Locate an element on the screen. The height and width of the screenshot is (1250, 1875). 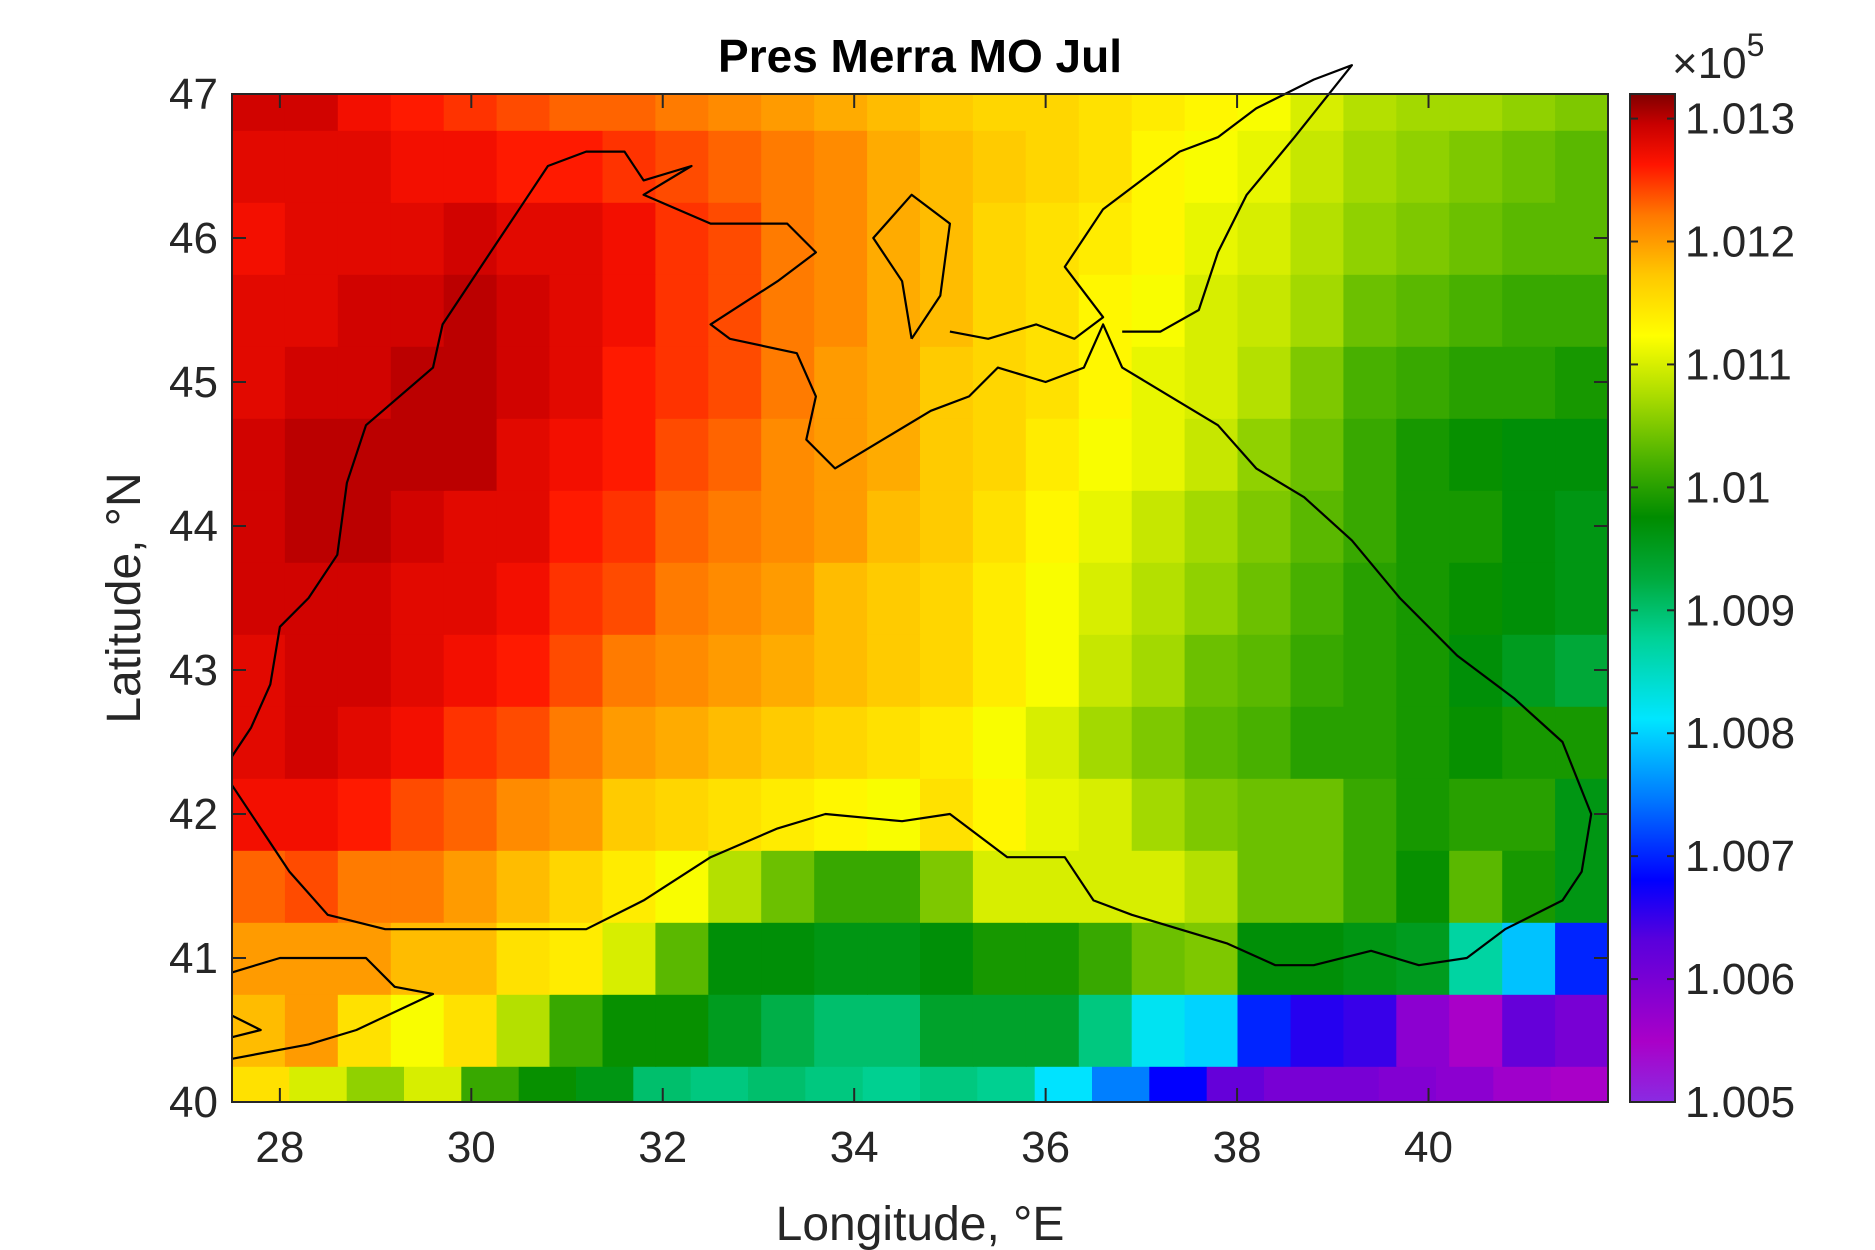
colorbar-tick-label: 1.005 is located at coordinates (1740, 1102).